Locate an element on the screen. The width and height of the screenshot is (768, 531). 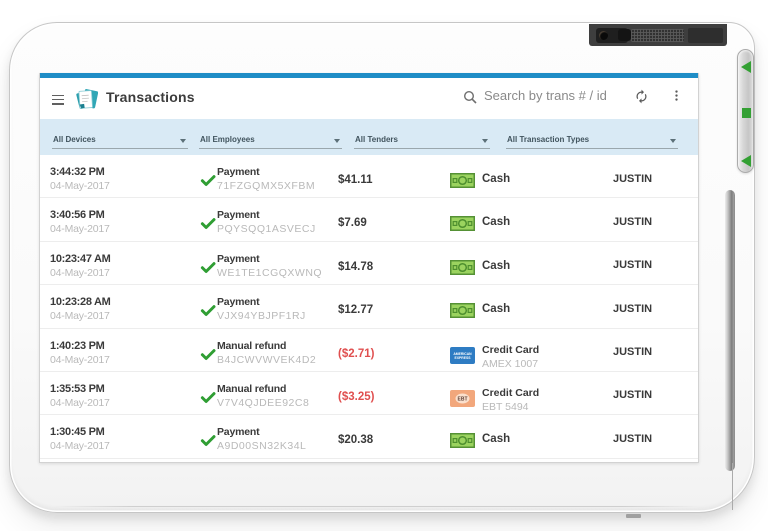
svg-text: AMERICAN is located at coordinates (462, 354).